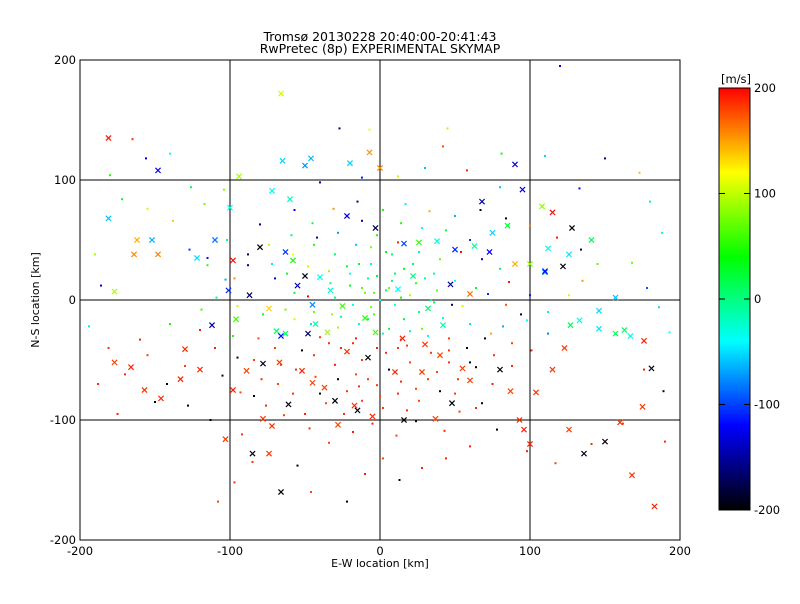 Image resolution: width=800 pixels, height=604 pixels. I want to click on x-axis-label: E-W location [km], so click(380, 563).